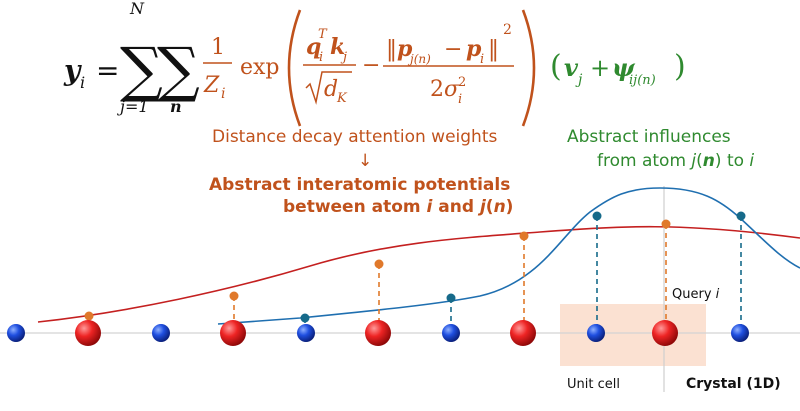 This screenshot has height=411, width=800. Describe the element at coordinates (343, 57) in the screenshot. I see `k-sub: j` at that location.